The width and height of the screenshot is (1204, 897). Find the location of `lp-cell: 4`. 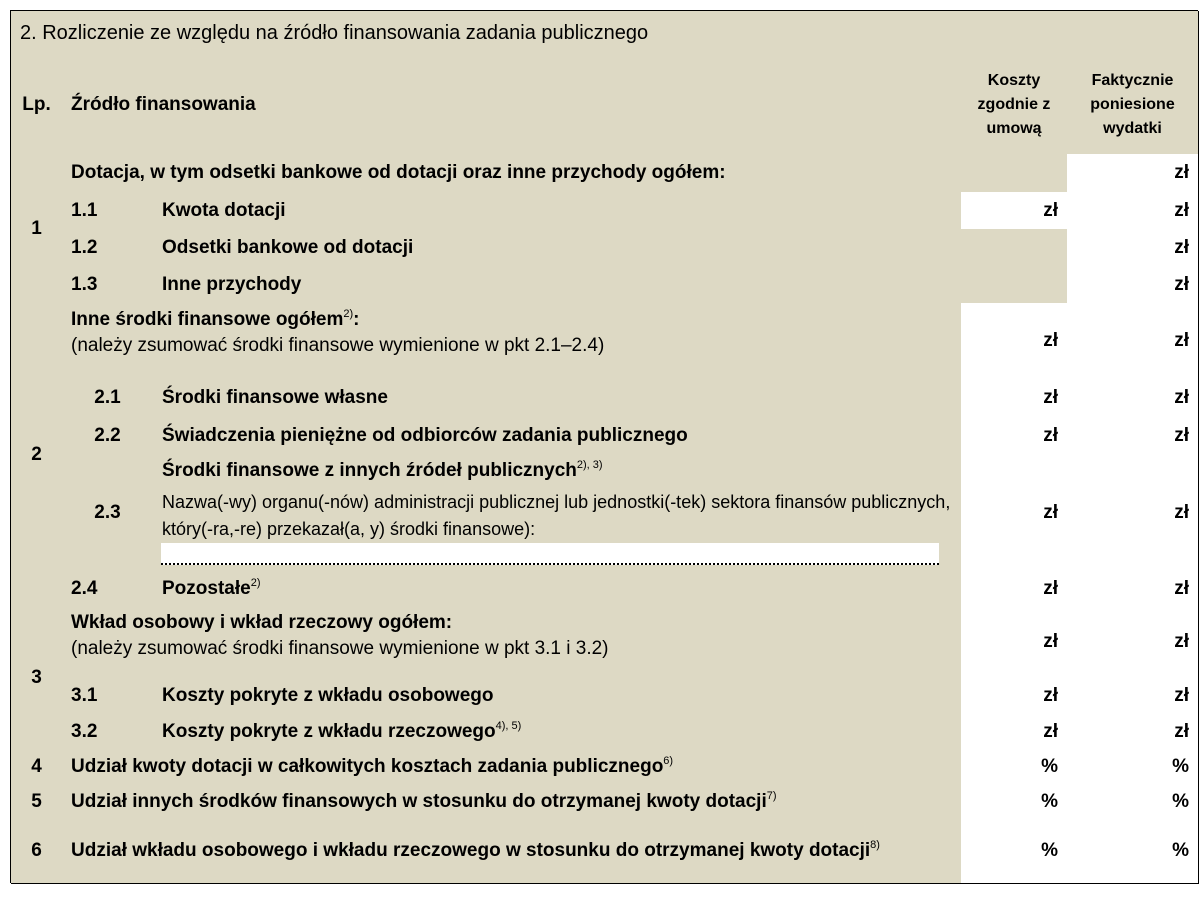

lp-cell: 4 is located at coordinates (37, 767).